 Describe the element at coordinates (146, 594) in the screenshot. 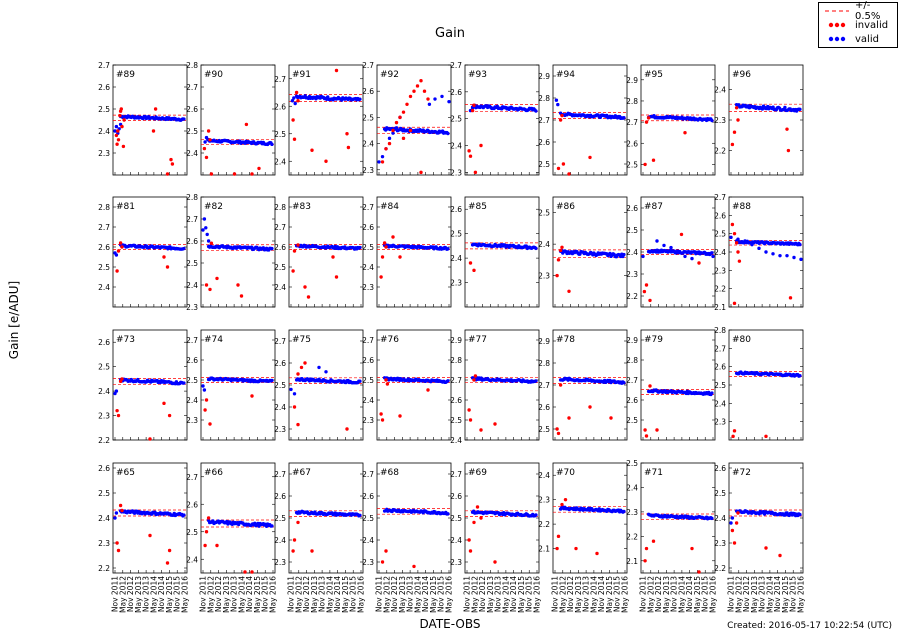

I see `x-tick-label: Nov 2013` at that location.